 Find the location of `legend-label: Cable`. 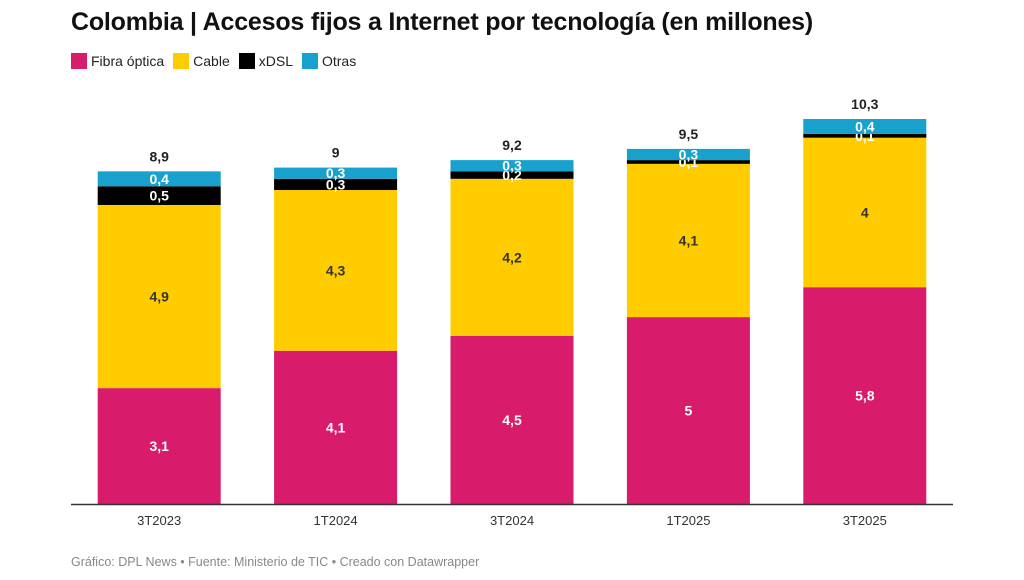

legend-label: Cable is located at coordinates (211, 61).